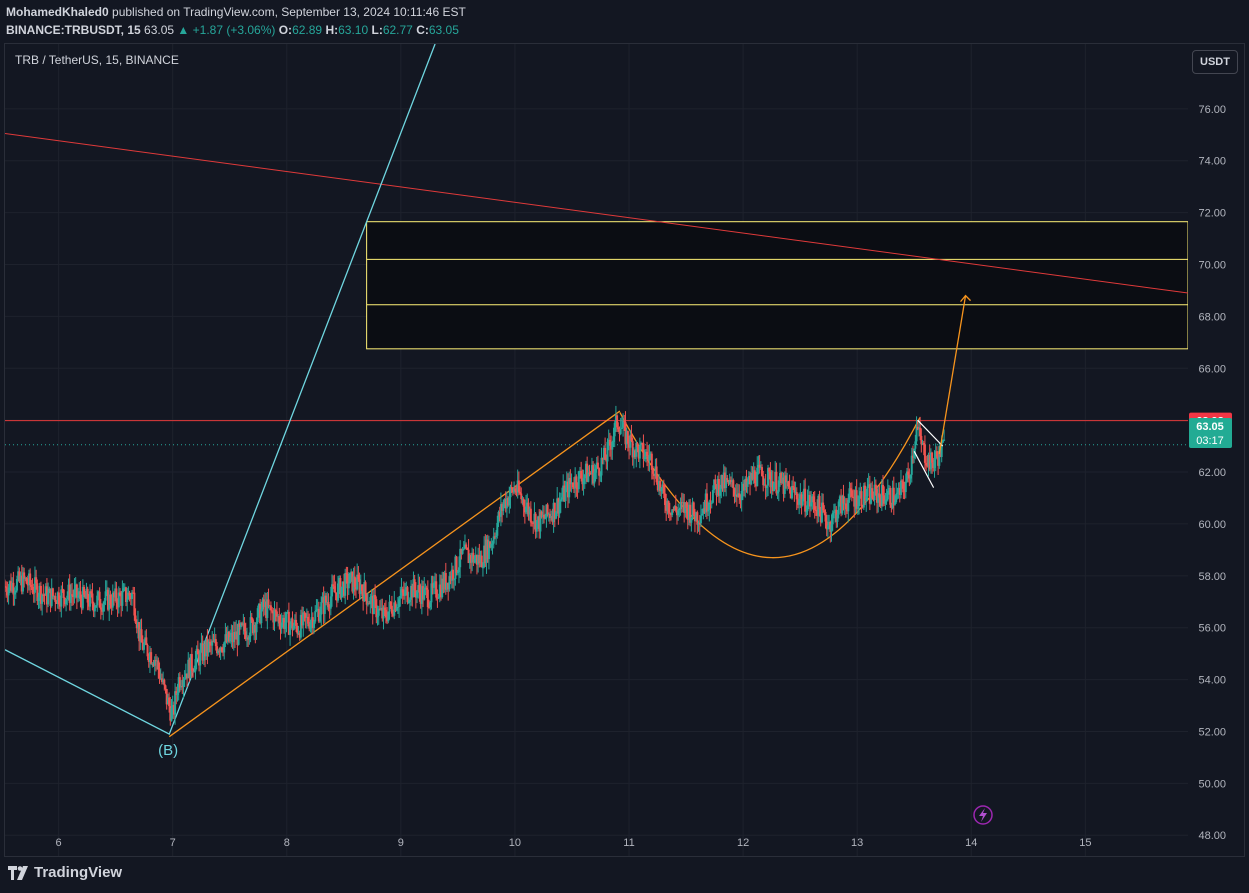 The image size is (1249, 893). I want to click on currency-button: USDT, so click(1215, 62).